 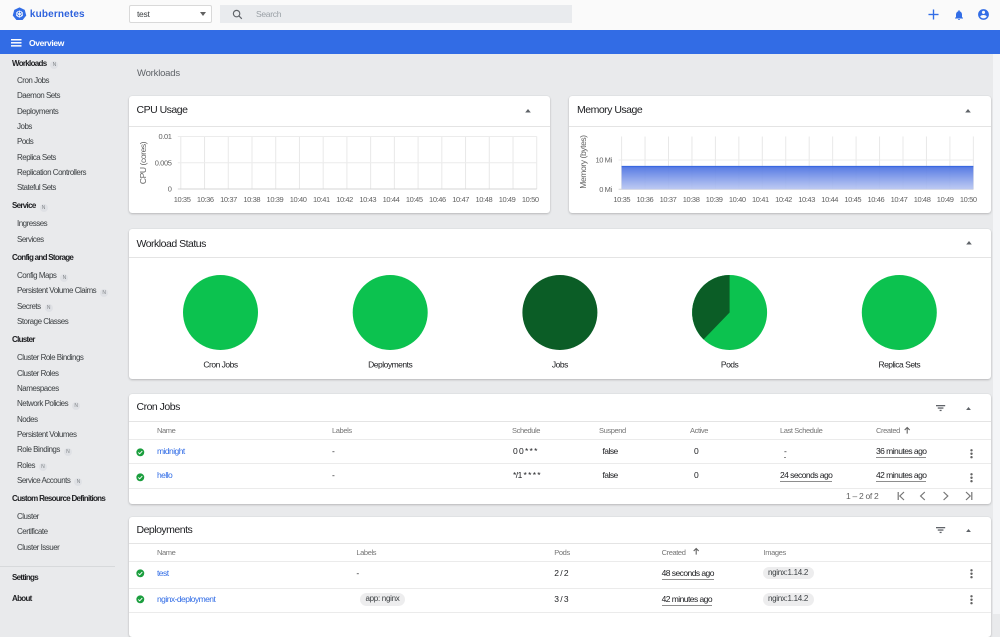 I want to click on svg-text: Memory (bytes), so click(x=583, y=162).